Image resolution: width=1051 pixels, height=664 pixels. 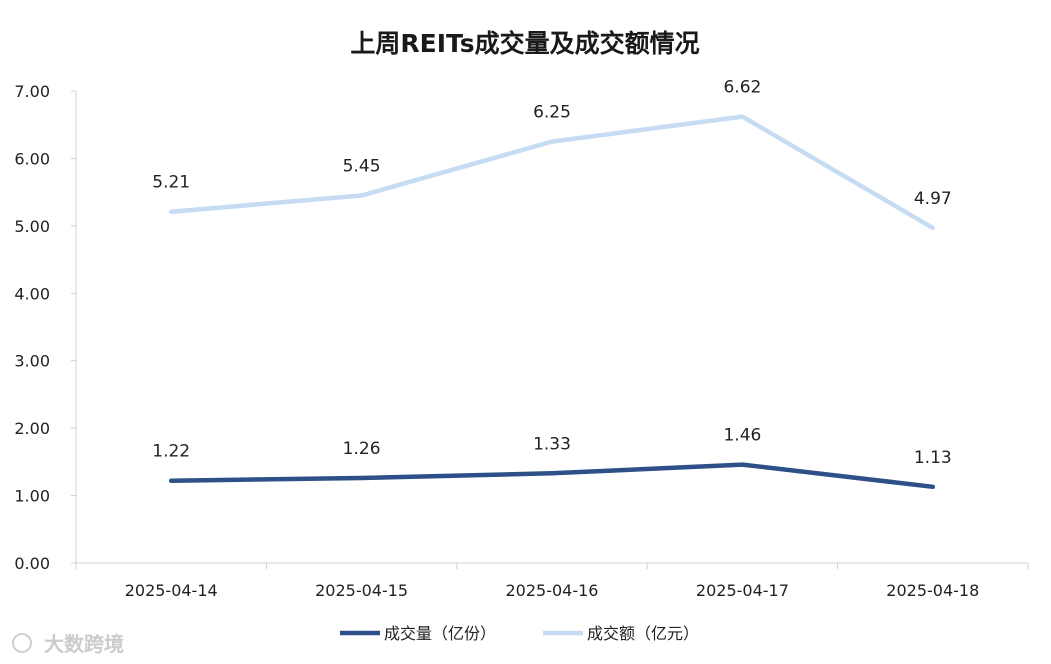 What do you see at coordinates (742, 590) in the screenshot?
I see `x-tick-label: 2025-04-17` at bounding box center [742, 590].